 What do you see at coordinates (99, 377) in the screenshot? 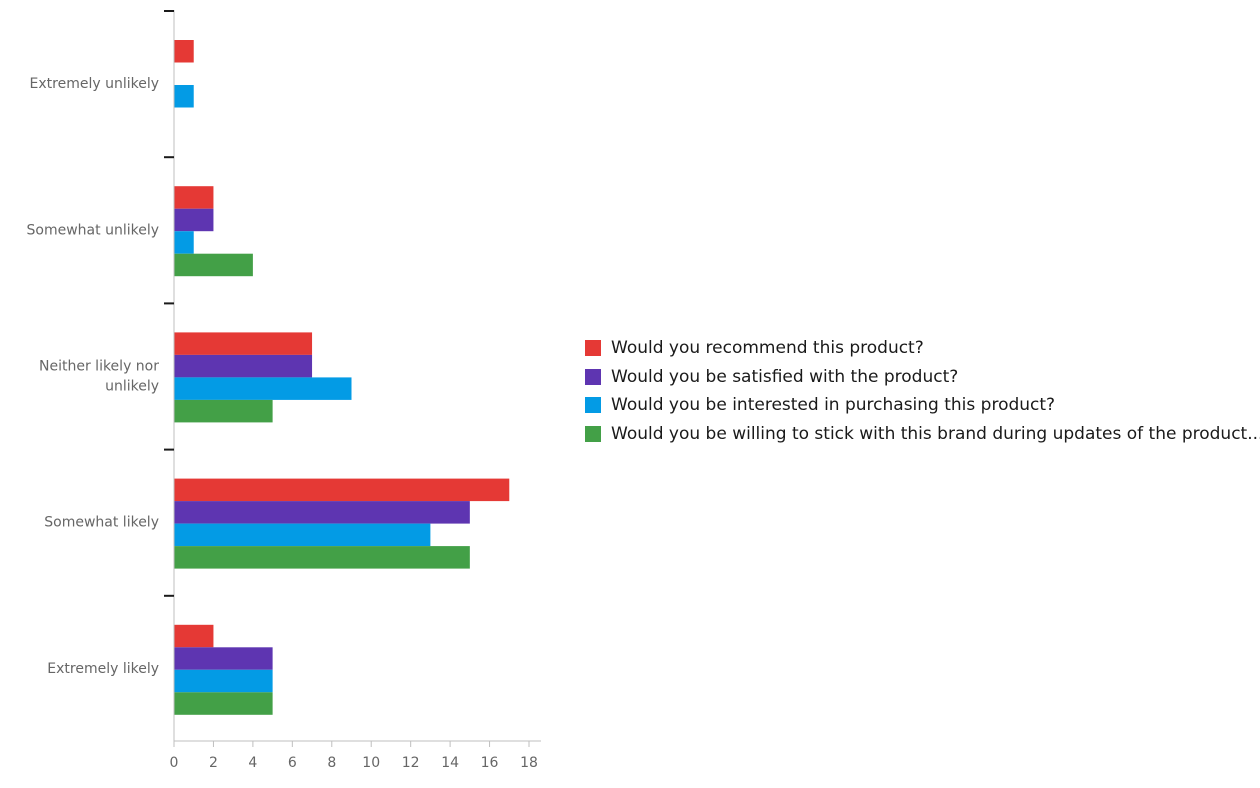
I see `category-label: Neither likely nor unlikely` at bounding box center [99, 377].